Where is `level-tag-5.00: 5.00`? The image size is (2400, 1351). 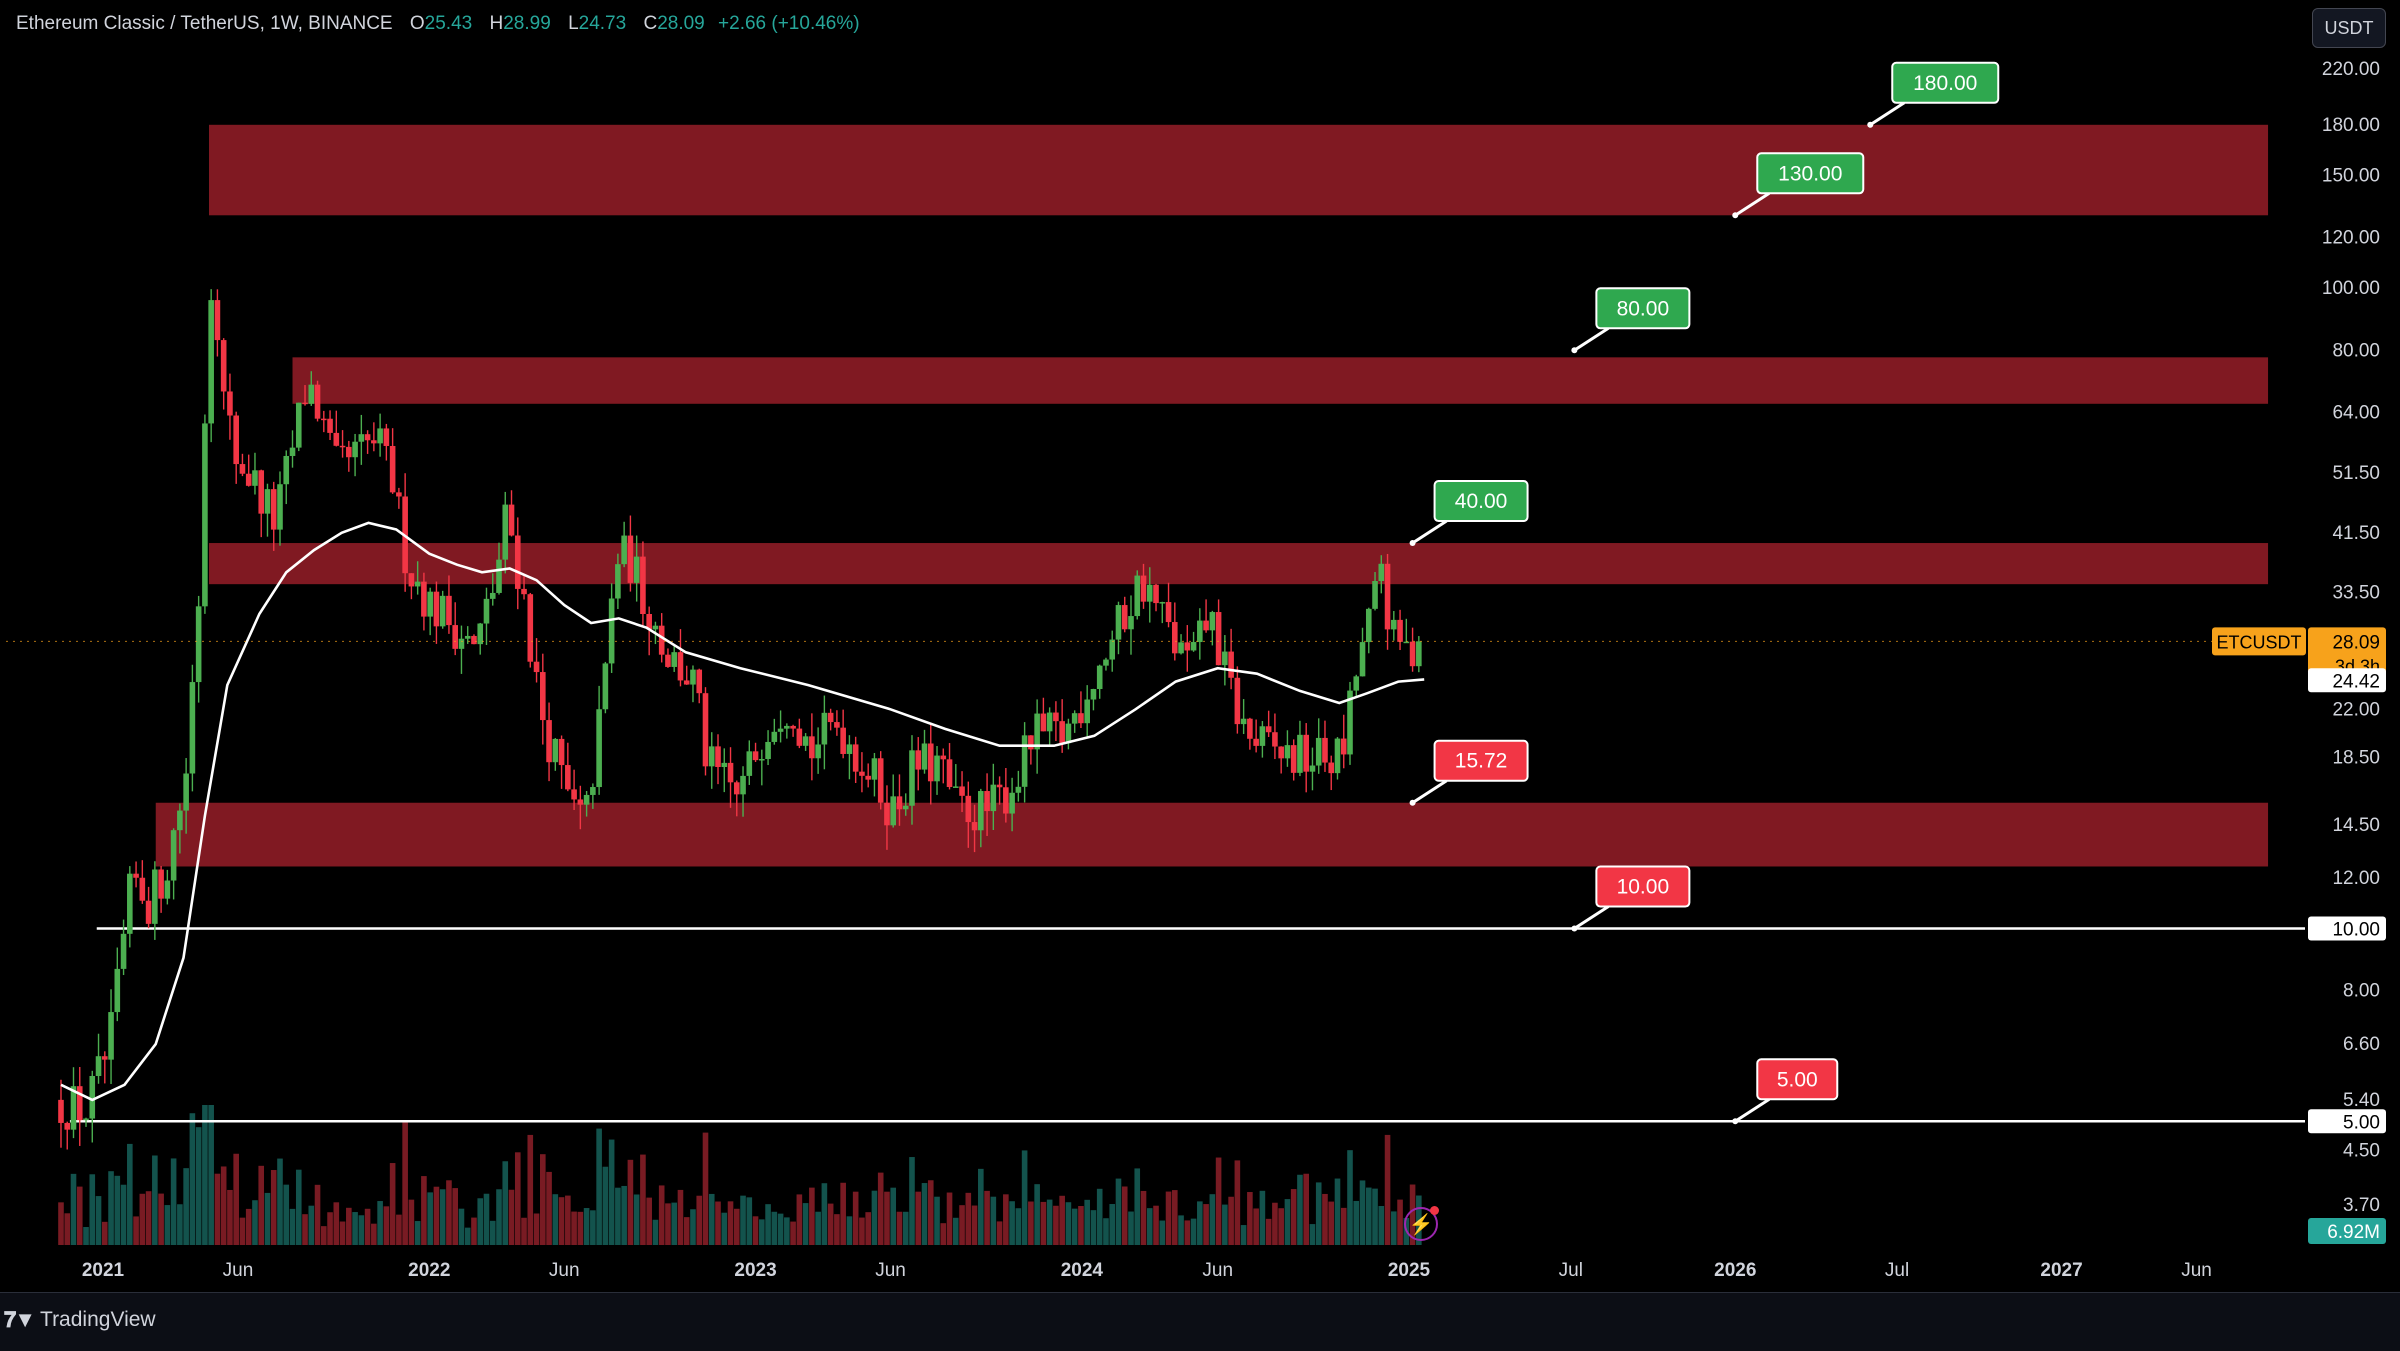
level-tag-5.00: 5.00 is located at coordinates (2361, 1122).